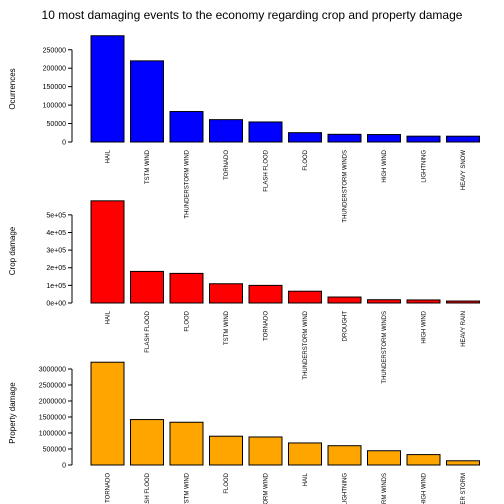 The height and width of the screenshot is (504, 504). Describe the element at coordinates (57, 124) in the screenshot. I see `y-tick-label: 50000` at that location.